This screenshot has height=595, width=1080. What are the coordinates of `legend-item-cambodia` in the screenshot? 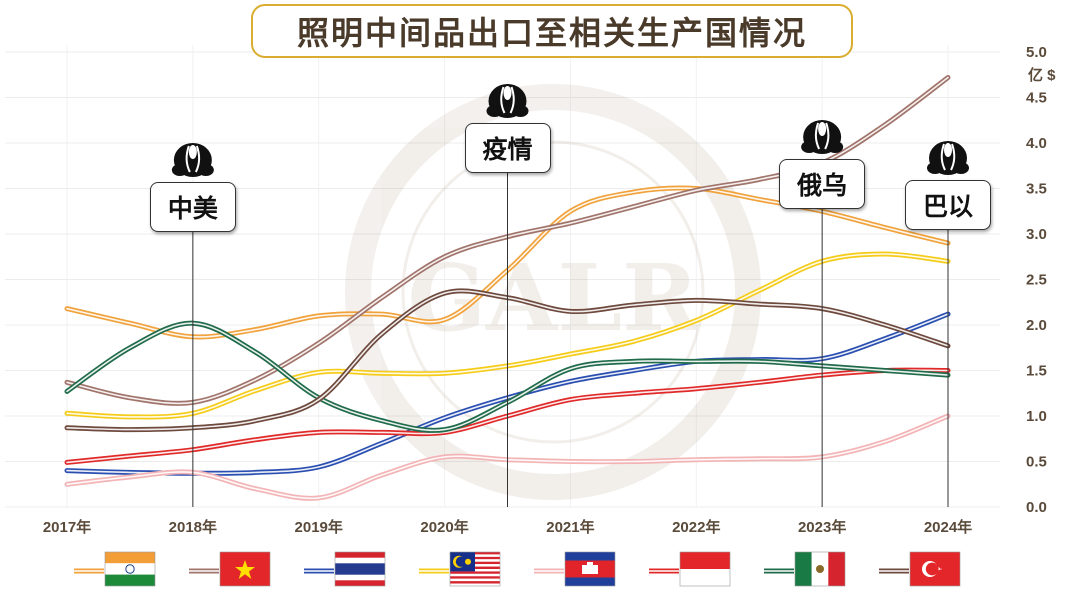 It's located at (587, 569).